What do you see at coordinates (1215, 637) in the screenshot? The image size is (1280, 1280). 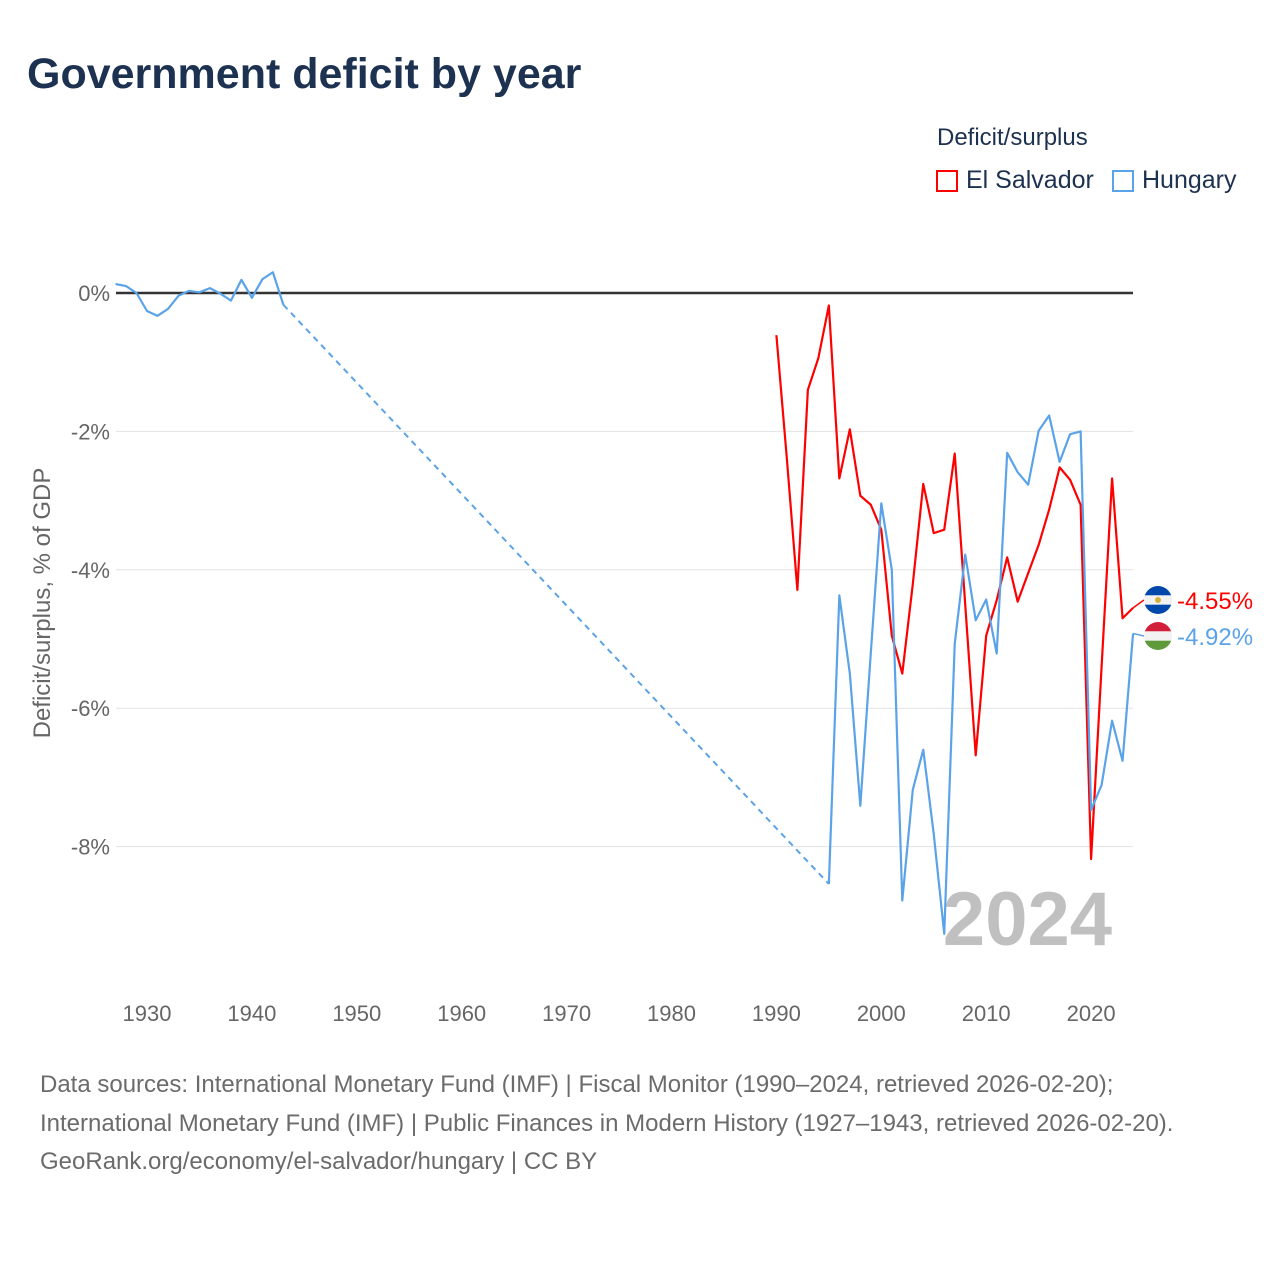 I see `end-value-label: -4.92%` at bounding box center [1215, 637].